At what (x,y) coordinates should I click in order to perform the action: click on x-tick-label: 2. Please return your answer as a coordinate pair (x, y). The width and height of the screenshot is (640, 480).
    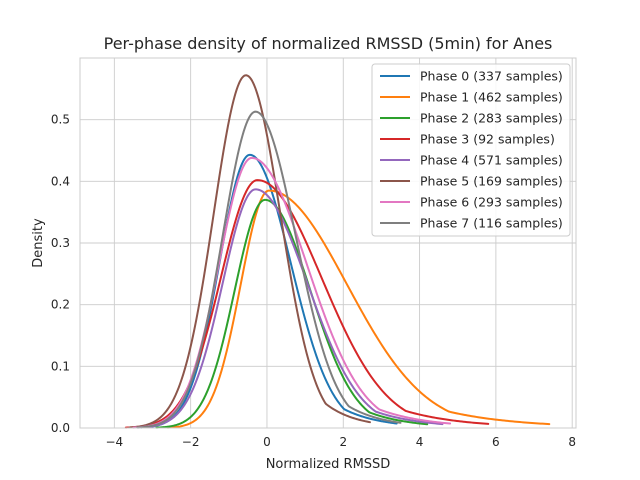
    Looking at the image, I should click on (343, 442).